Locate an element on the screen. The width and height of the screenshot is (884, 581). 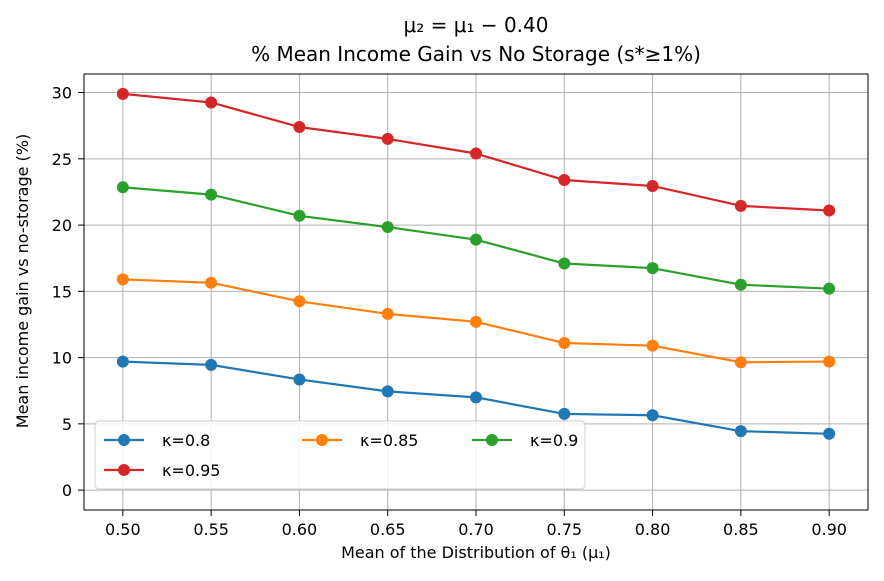
x-tick-label: 0.90 is located at coordinates (829, 529).